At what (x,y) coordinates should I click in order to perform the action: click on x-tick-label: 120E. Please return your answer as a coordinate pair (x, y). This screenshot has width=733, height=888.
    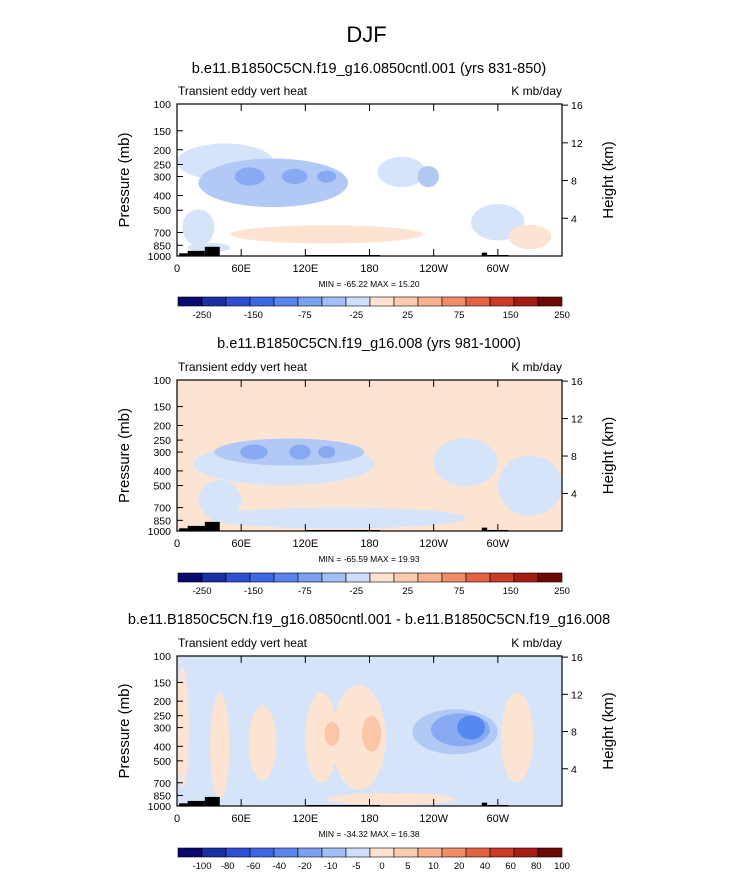
    Looking at the image, I should click on (305, 269).